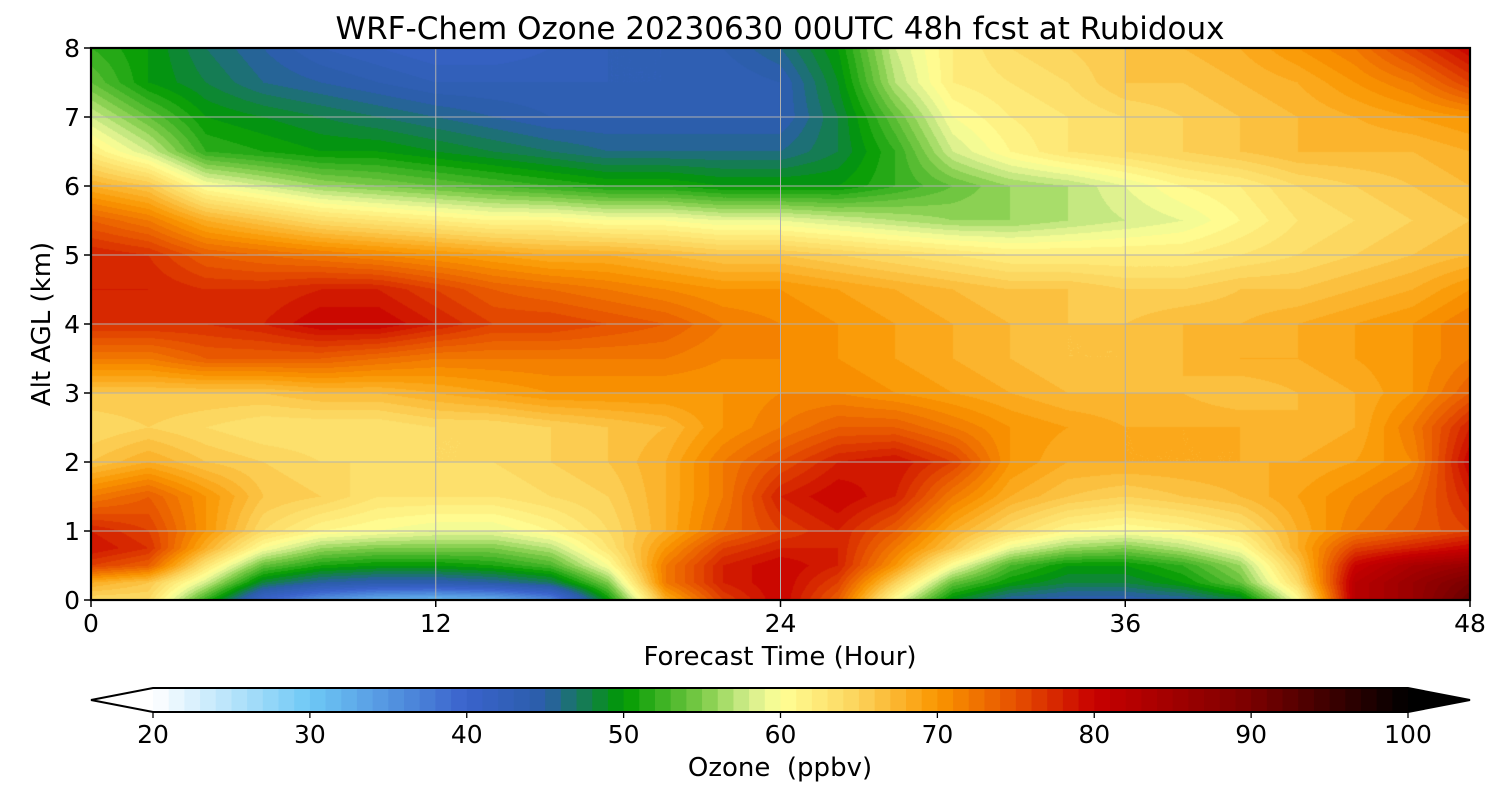  Describe the element at coordinates (42, 324) in the screenshot. I see `y-axis-label: Alt AGL (km)` at that location.